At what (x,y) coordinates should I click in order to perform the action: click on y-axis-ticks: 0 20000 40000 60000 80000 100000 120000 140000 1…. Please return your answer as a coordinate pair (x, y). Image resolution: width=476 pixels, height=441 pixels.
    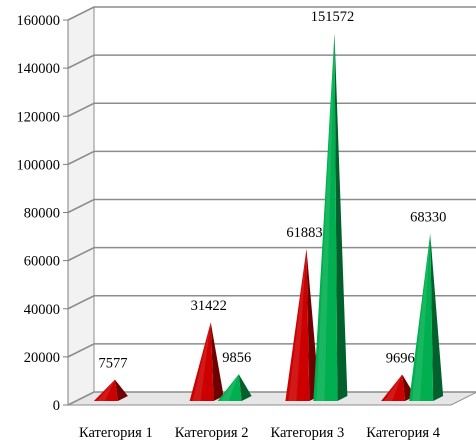
    Looking at the image, I should click on (43, 213).